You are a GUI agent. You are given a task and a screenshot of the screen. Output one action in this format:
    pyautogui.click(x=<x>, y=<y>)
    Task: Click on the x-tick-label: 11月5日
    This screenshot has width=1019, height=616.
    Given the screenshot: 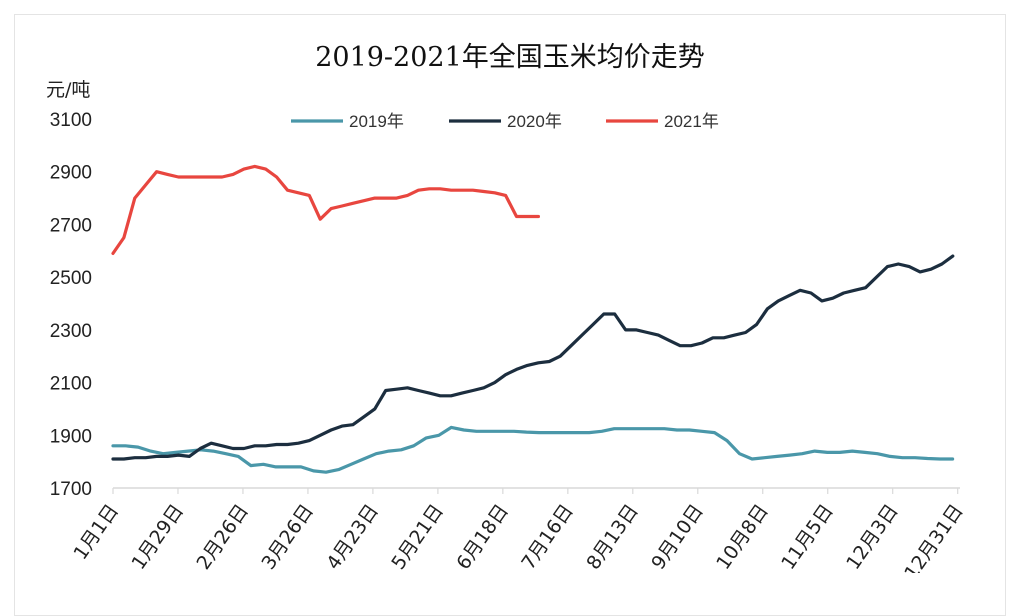 What is the action you would take?
    pyautogui.click(x=807, y=536)
    